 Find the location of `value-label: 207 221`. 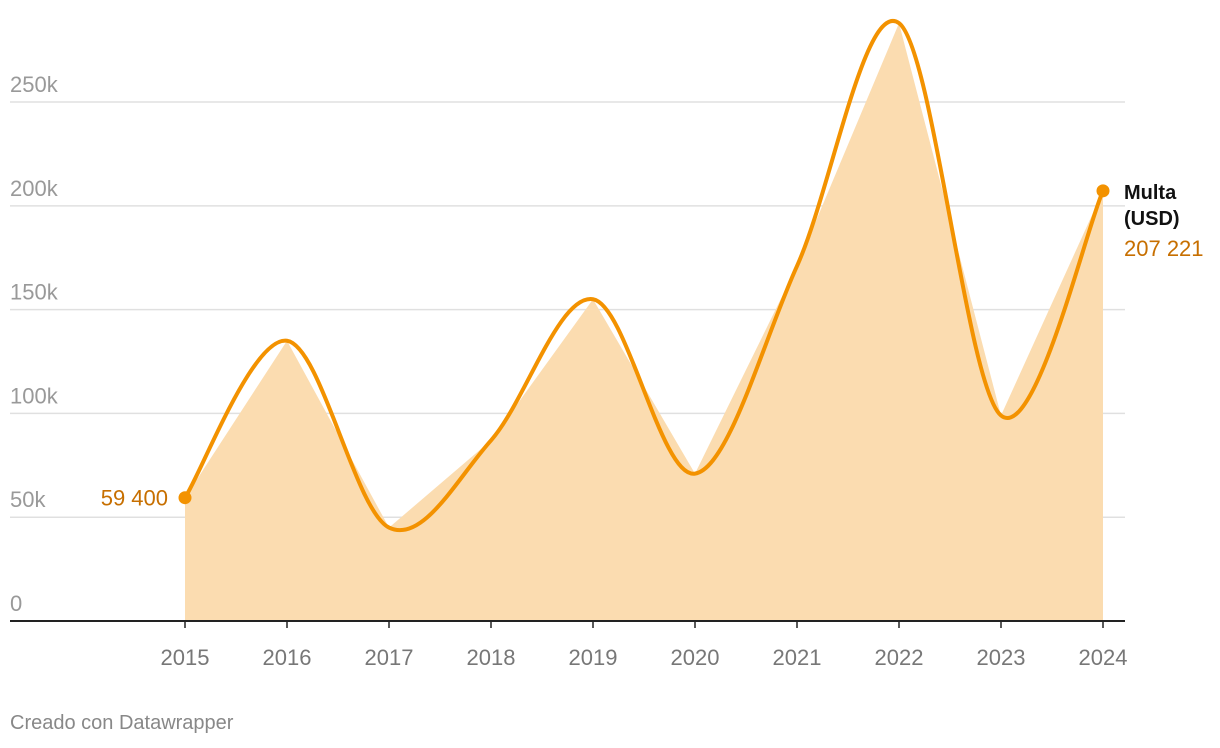

value-label: 207 221 is located at coordinates (1164, 248).